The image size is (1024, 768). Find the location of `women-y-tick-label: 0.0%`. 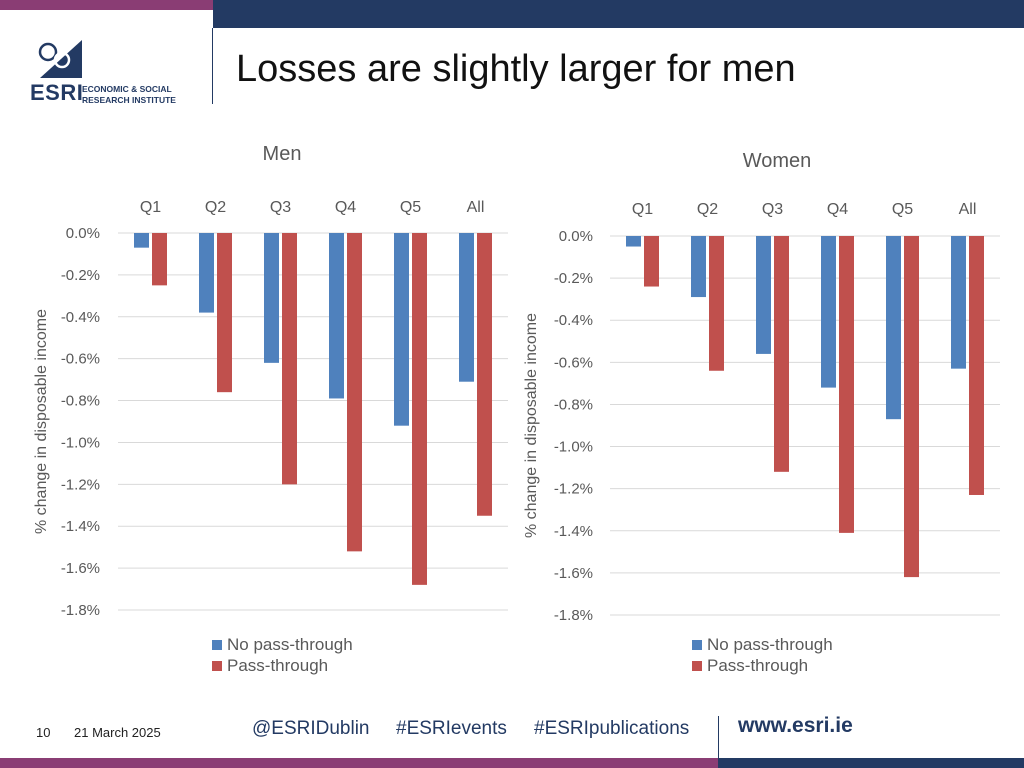

women-y-tick-label: 0.0% is located at coordinates (576, 236).